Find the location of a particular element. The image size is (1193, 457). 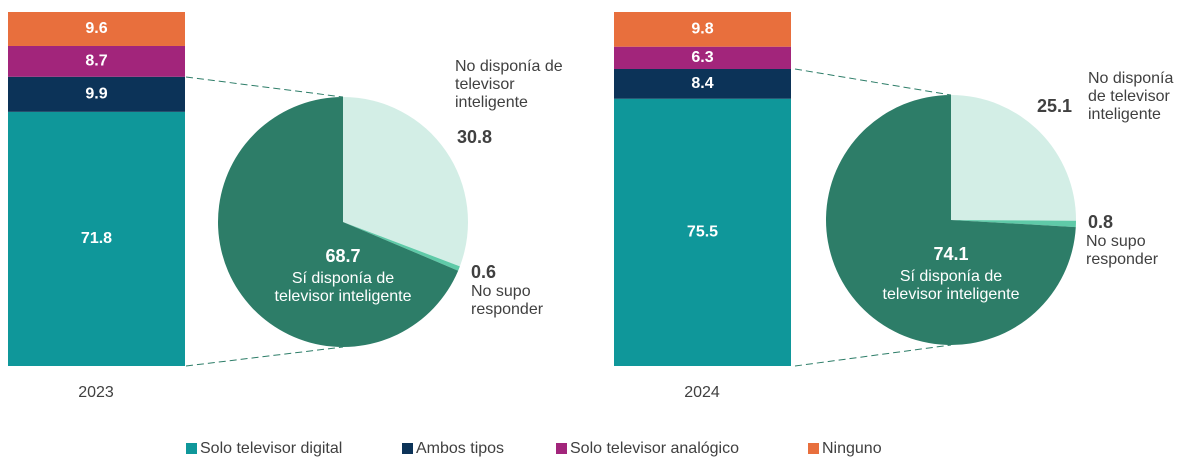

data-label: 8.4 is located at coordinates (702, 83).